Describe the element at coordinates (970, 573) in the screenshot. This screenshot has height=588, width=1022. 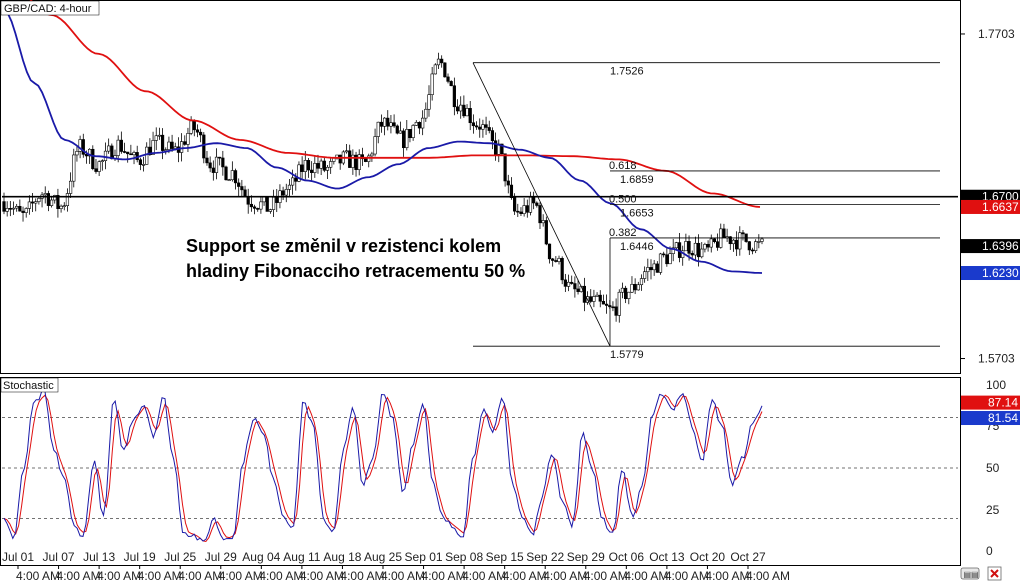
I see `zoom-icon` at that location.